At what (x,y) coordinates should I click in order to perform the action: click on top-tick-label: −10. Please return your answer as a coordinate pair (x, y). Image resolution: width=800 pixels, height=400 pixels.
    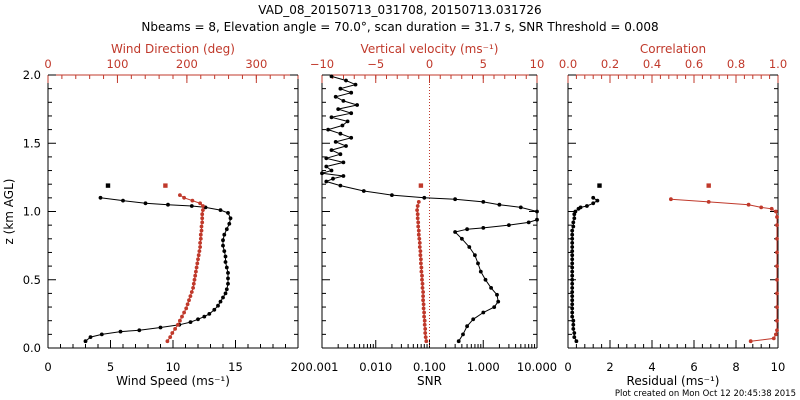
    Looking at the image, I should click on (322, 64).